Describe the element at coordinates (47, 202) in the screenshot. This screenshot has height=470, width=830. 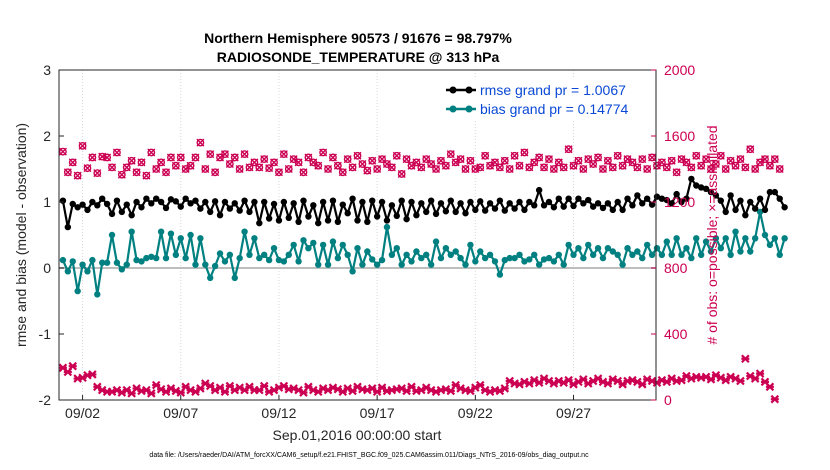
I see `y-tick-label: 1` at that location.